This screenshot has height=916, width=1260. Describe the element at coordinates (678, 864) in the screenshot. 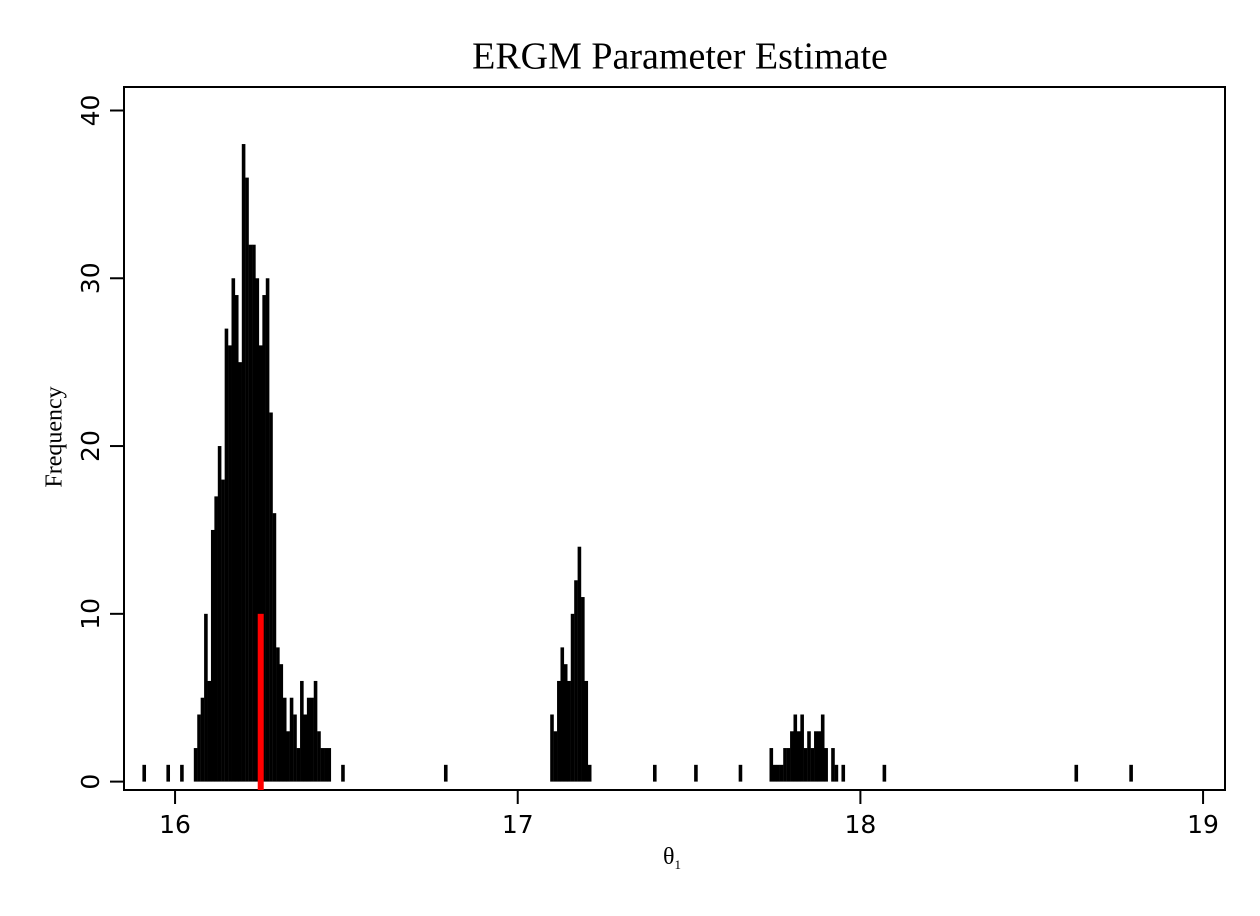

I see `x-axis-subscript: 1` at that location.